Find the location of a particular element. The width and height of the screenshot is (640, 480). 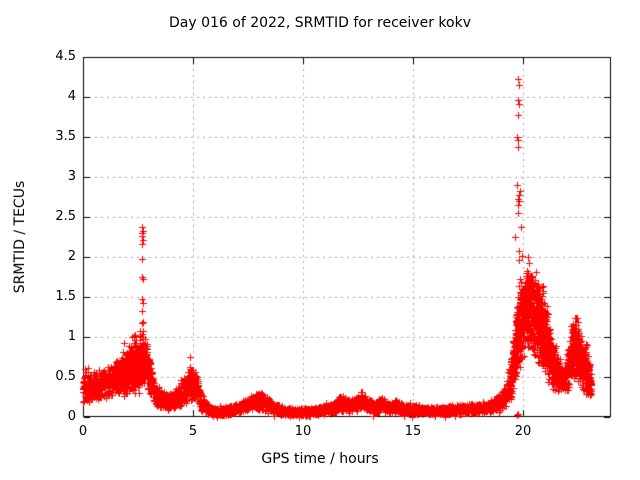

x-axis-label: GPS time / hours is located at coordinates (320, 459).